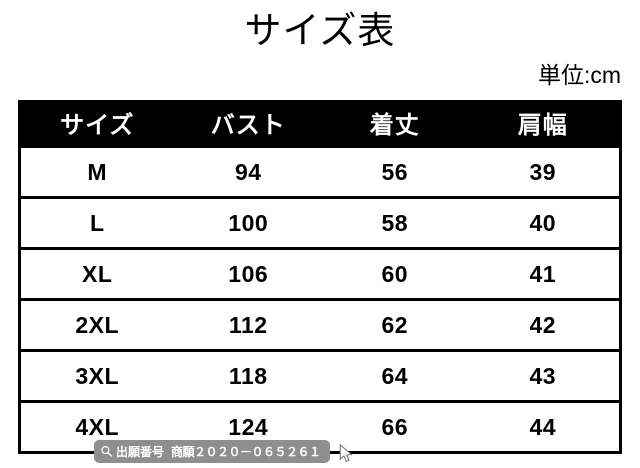 The width and height of the screenshot is (640, 468). I want to click on application-number-badge: 出願番号 商願２０２０－０６５２６１, so click(212, 451).